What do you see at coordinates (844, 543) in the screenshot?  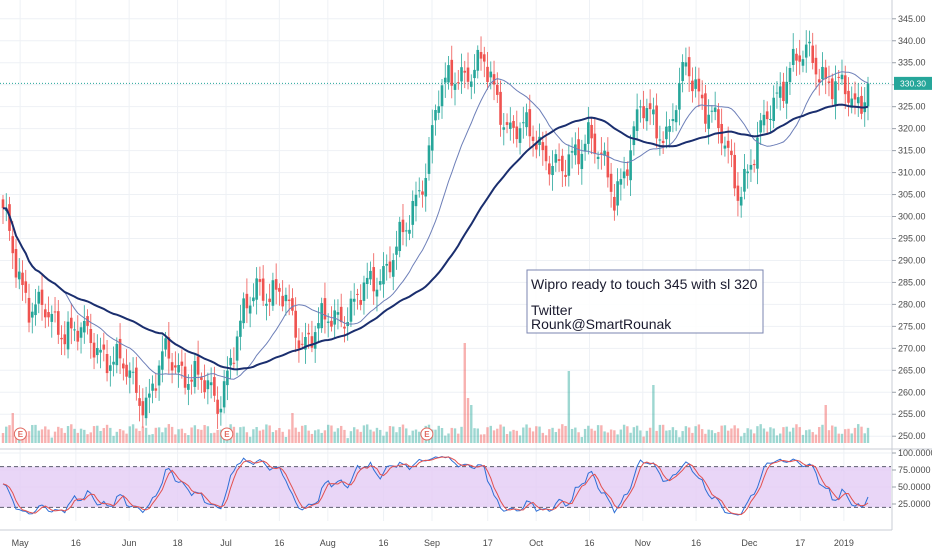 I see `x-tick-label: 2019` at bounding box center [844, 543].